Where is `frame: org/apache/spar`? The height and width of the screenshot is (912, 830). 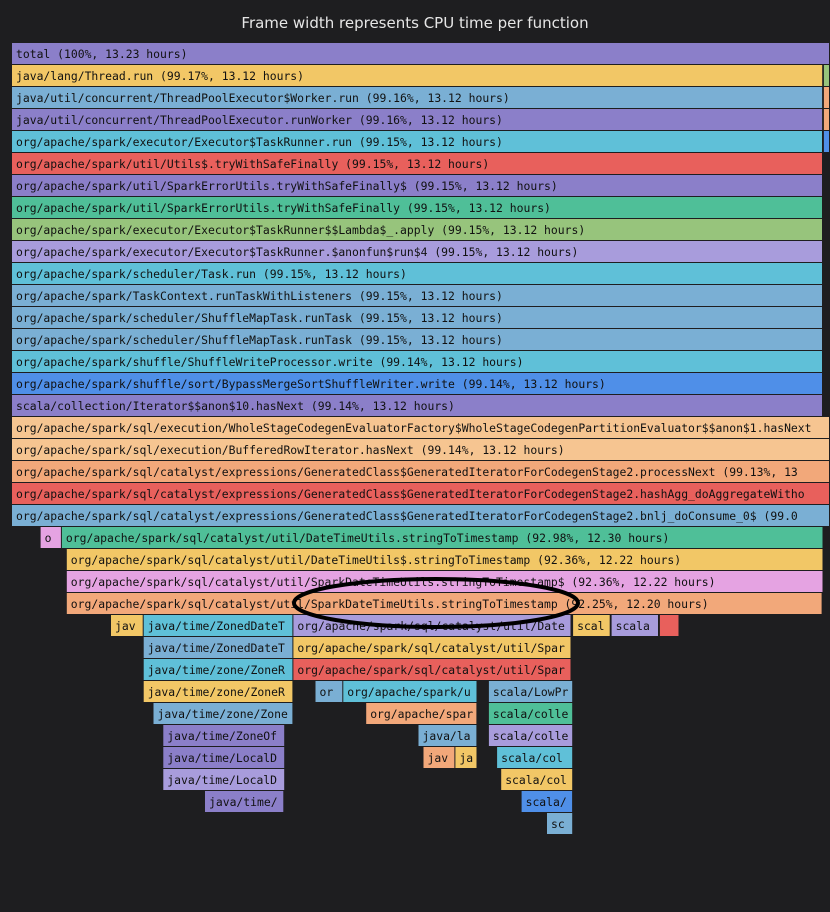
frame: org/apache/spar is located at coordinates (421, 713).